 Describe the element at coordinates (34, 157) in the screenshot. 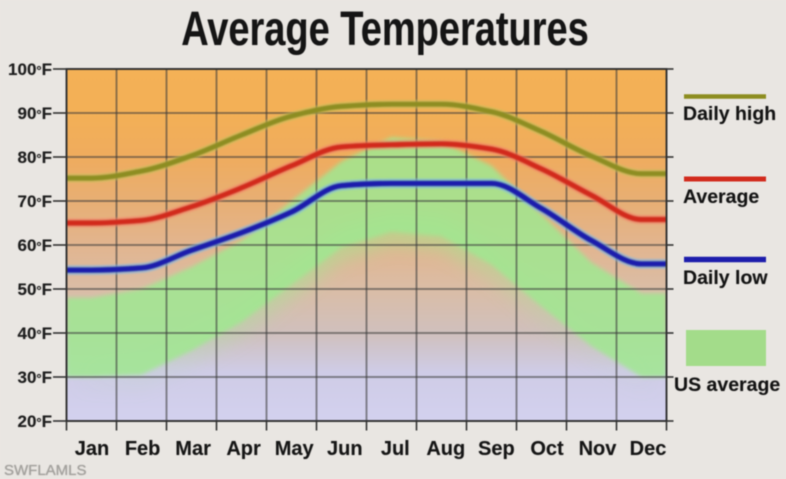

I see `svg-text: 80°F` at that location.